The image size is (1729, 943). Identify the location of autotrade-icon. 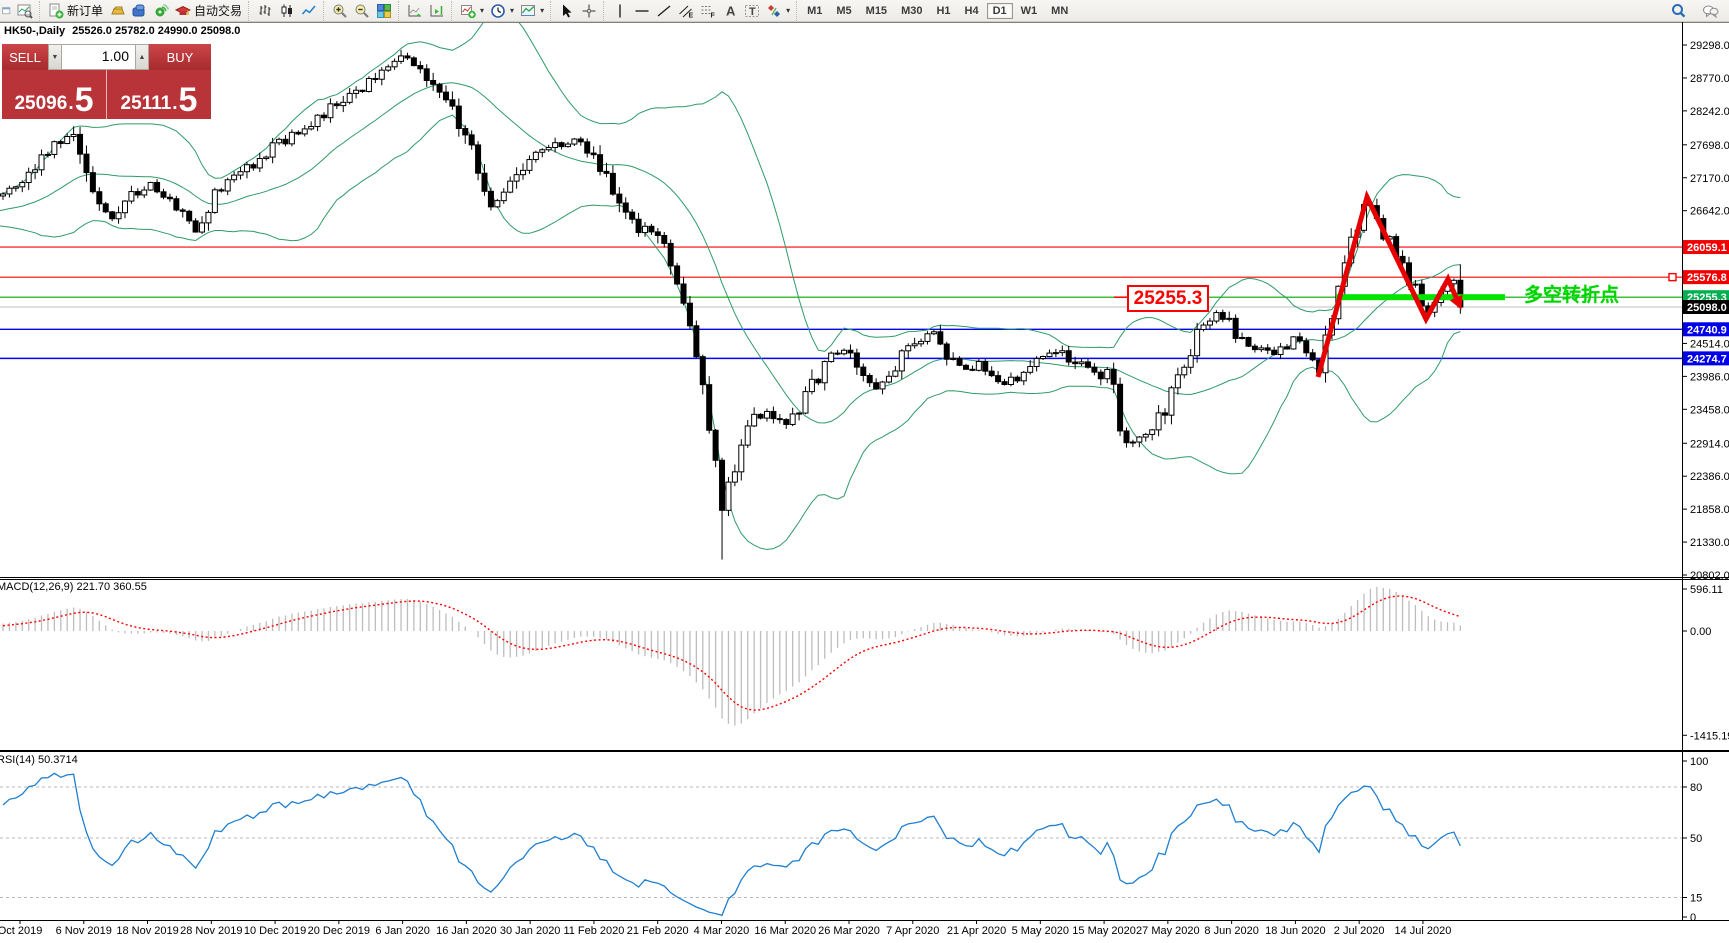
(183, 11).